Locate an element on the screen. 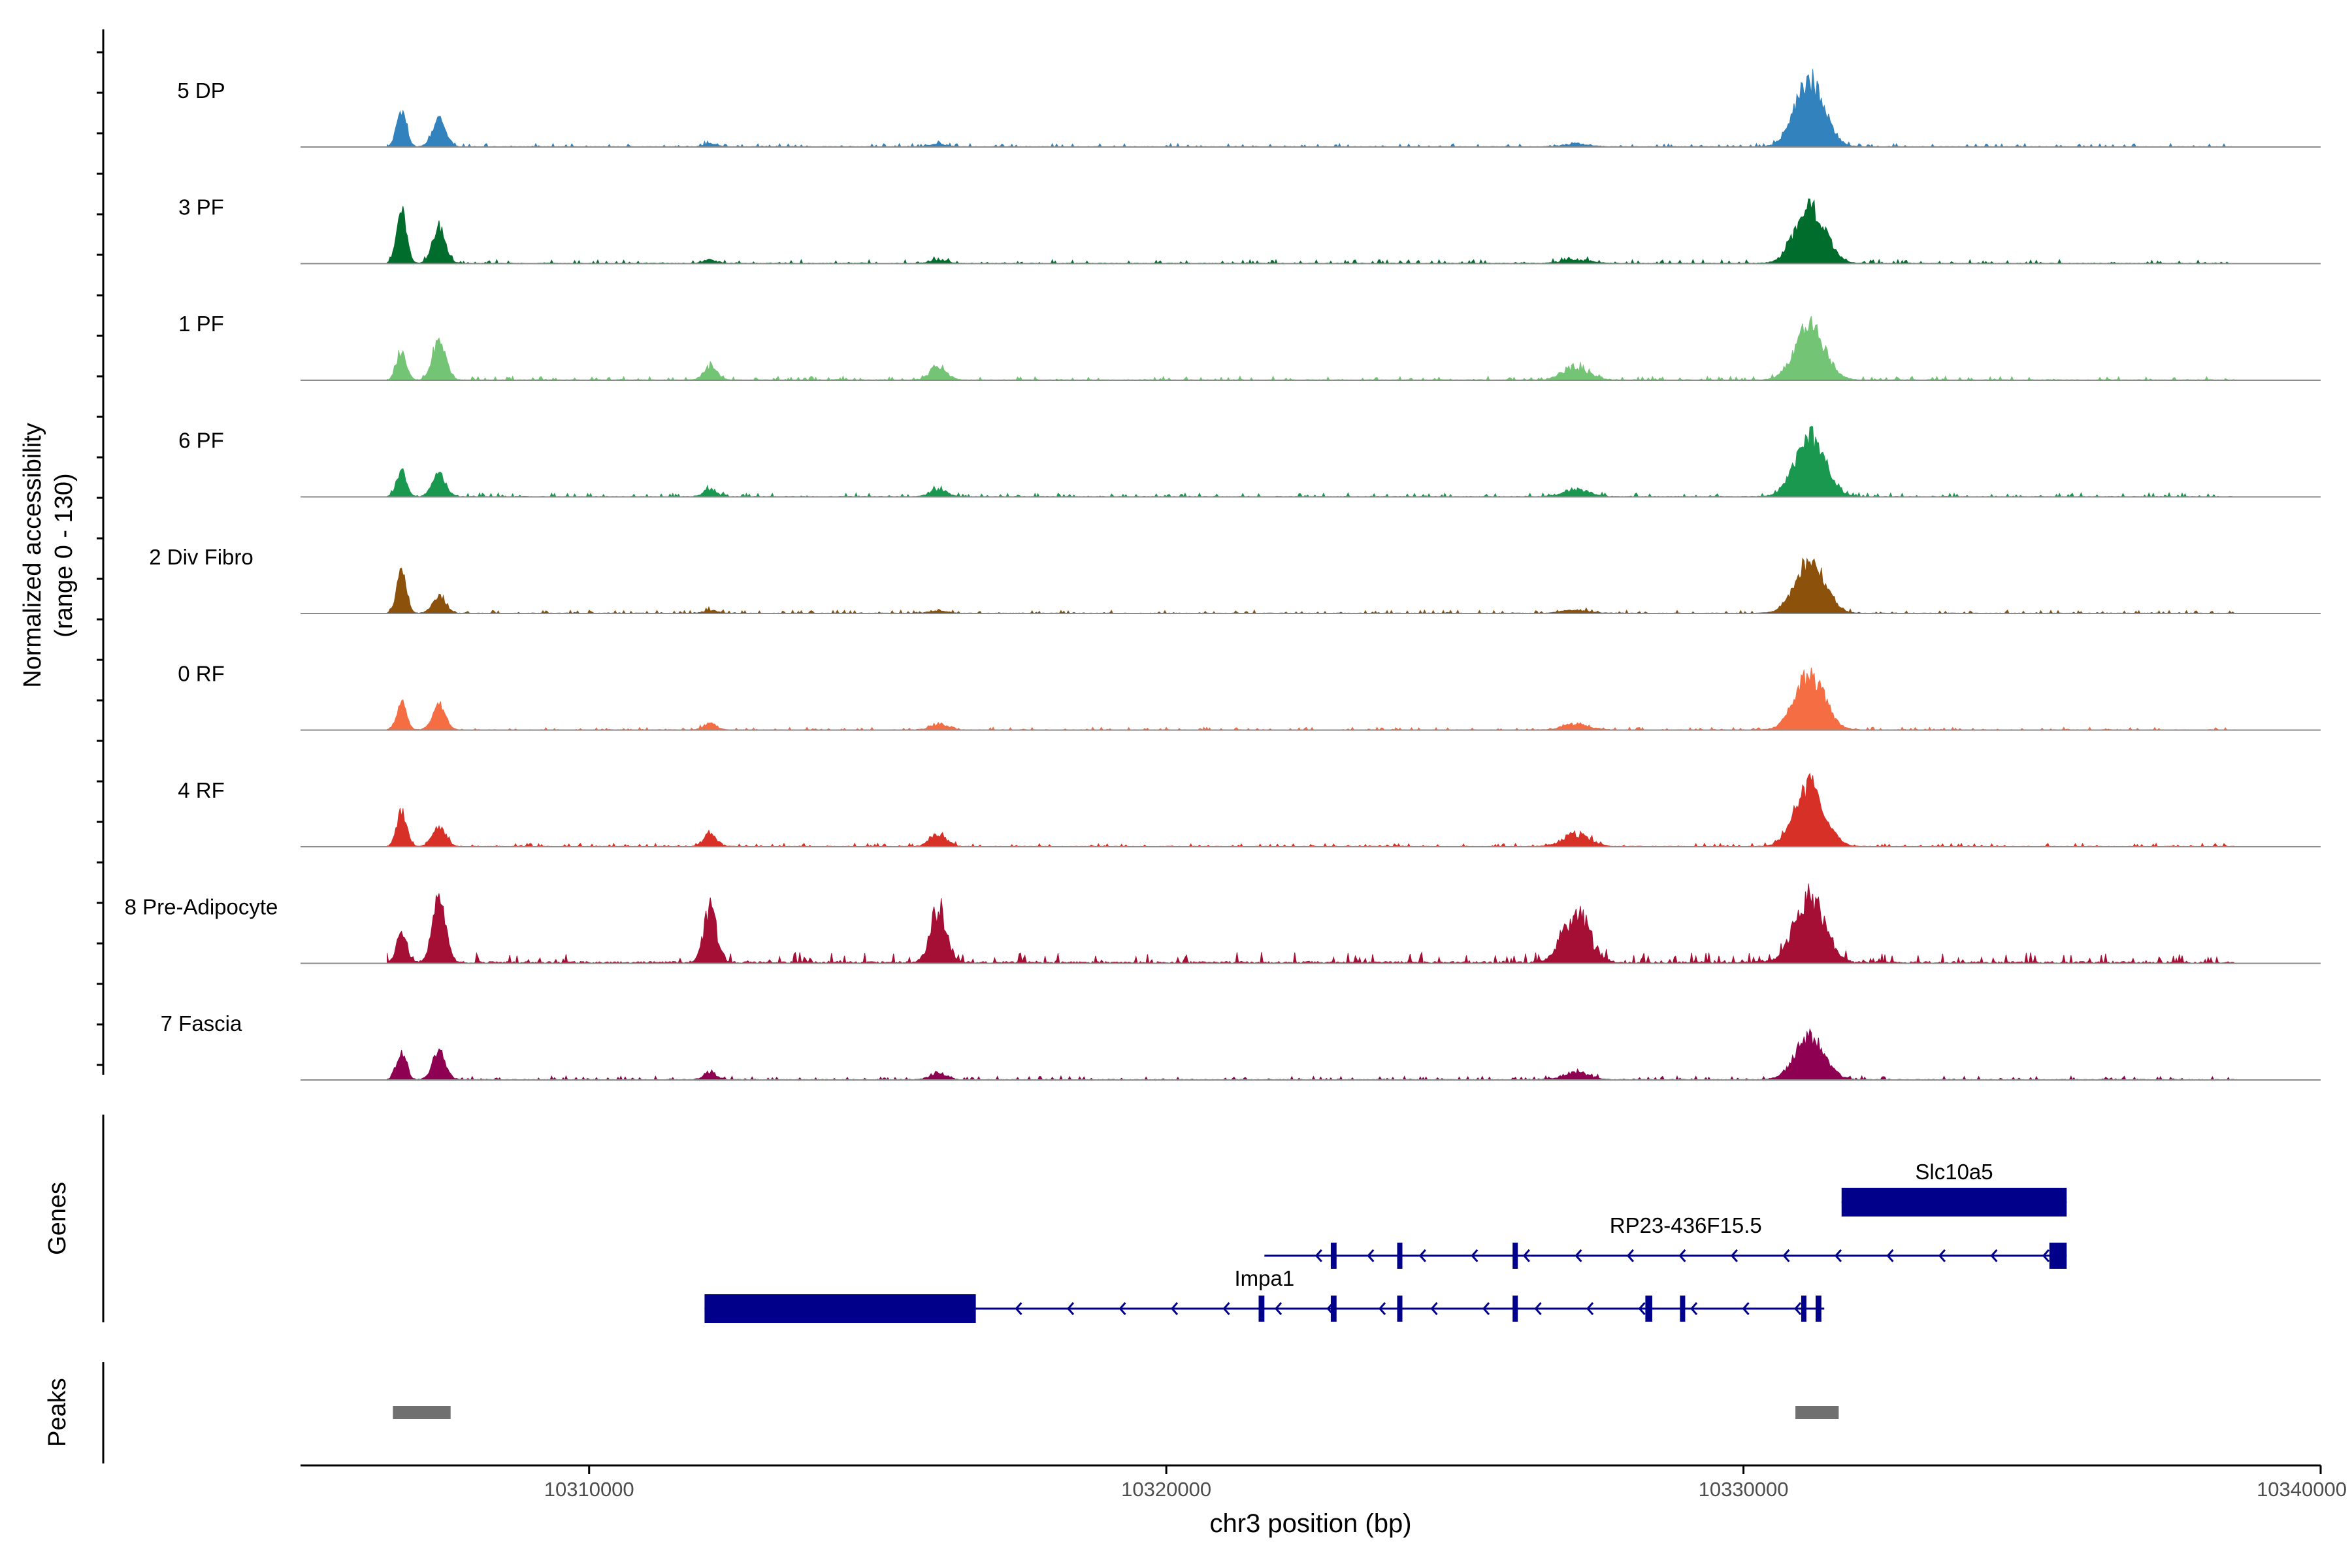  peak-regions is located at coordinates (1116, 1412).